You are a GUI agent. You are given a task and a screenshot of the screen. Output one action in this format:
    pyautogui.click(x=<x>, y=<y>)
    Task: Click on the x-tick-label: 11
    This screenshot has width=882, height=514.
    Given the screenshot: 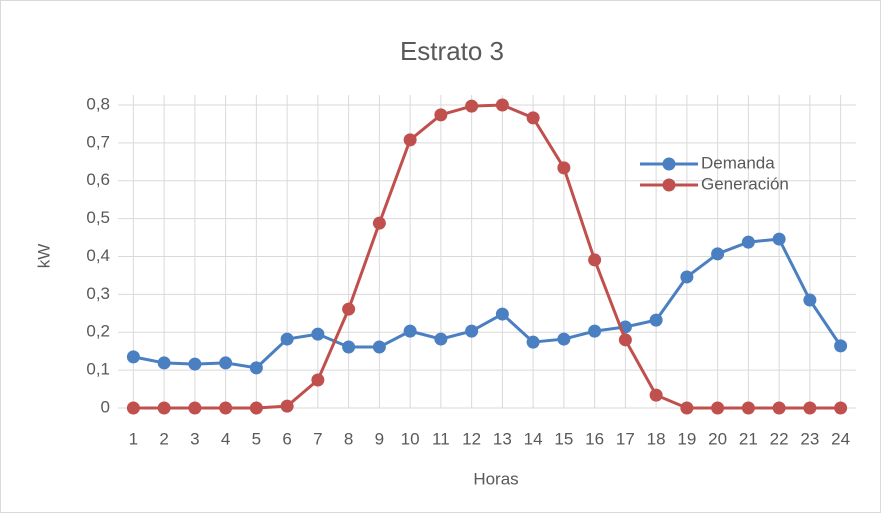 What is the action you would take?
    pyautogui.click(x=441, y=438)
    